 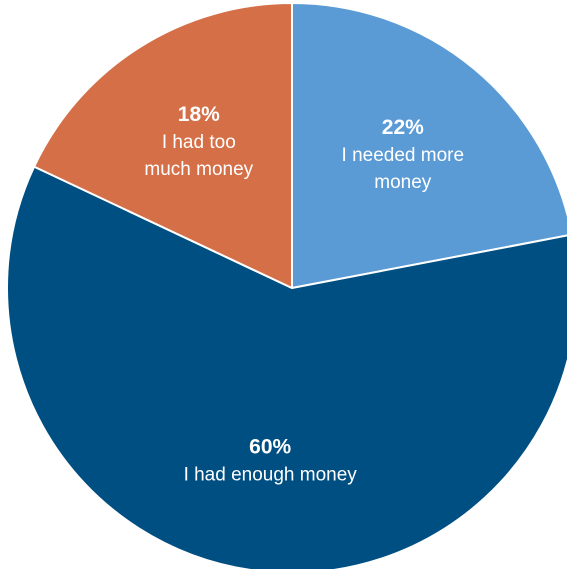 I want to click on slice-value-label-0: 22%, so click(x=403, y=127).